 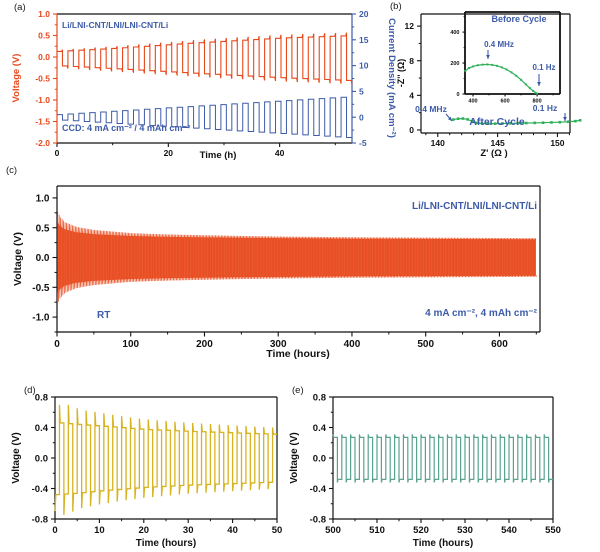 I want to click on b-xlabel: Z' (Ω ), so click(x=493, y=153).